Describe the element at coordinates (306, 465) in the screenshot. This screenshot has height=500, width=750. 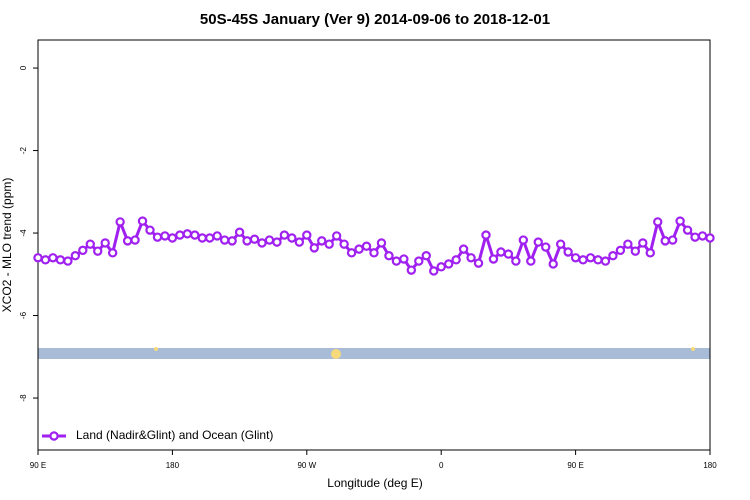
I see `x-tick-label: 90 W` at that location.